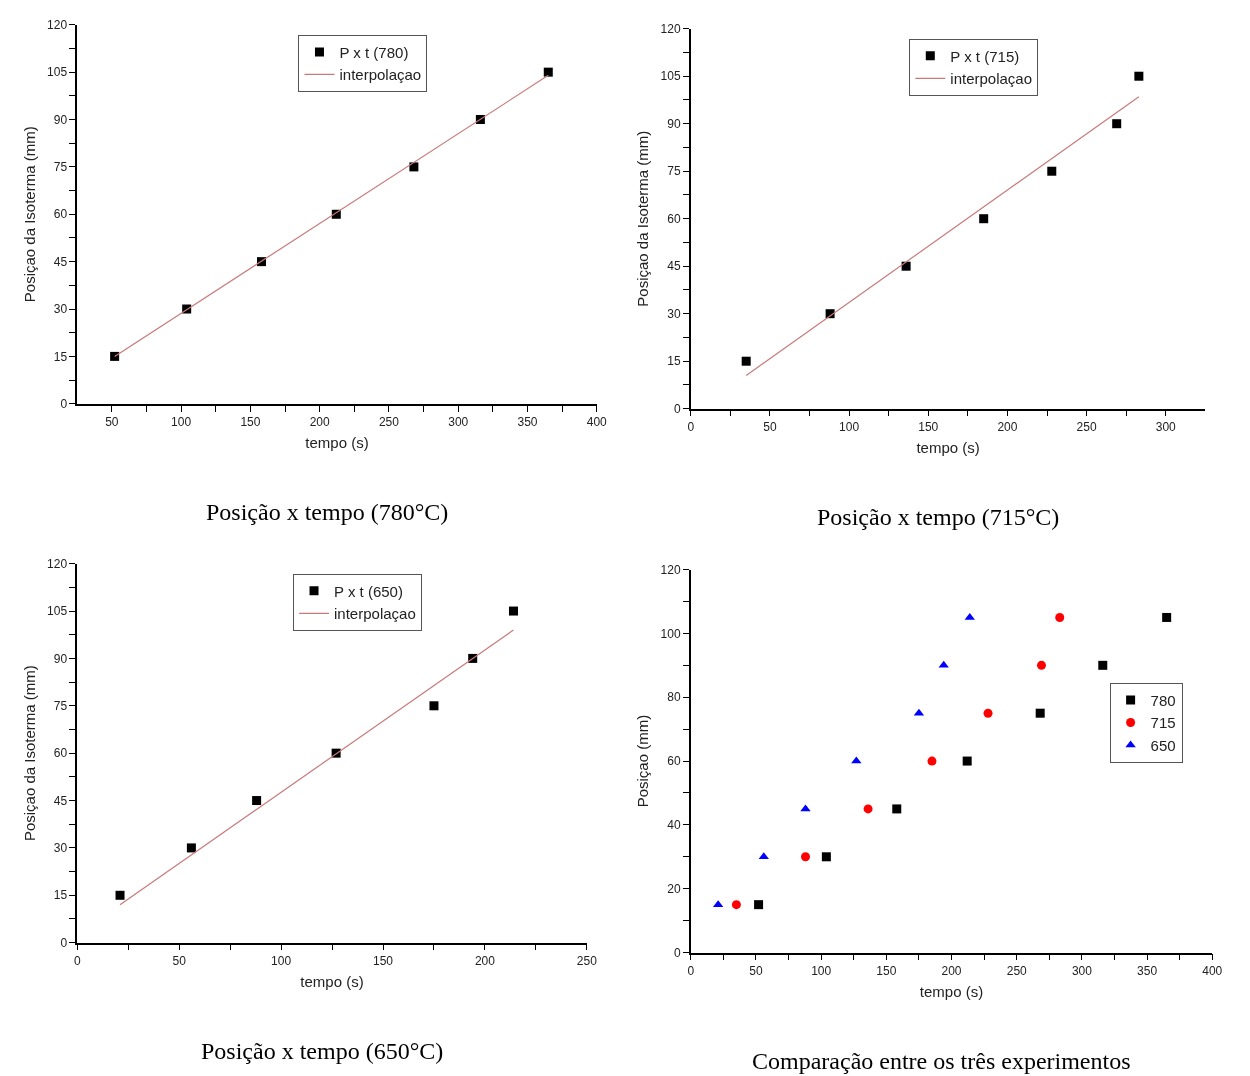 The height and width of the screenshot is (1076, 1250). Describe the element at coordinates (327, 512) in the screenshot. I see `text: Posição x tempo (780°C)` at that location.